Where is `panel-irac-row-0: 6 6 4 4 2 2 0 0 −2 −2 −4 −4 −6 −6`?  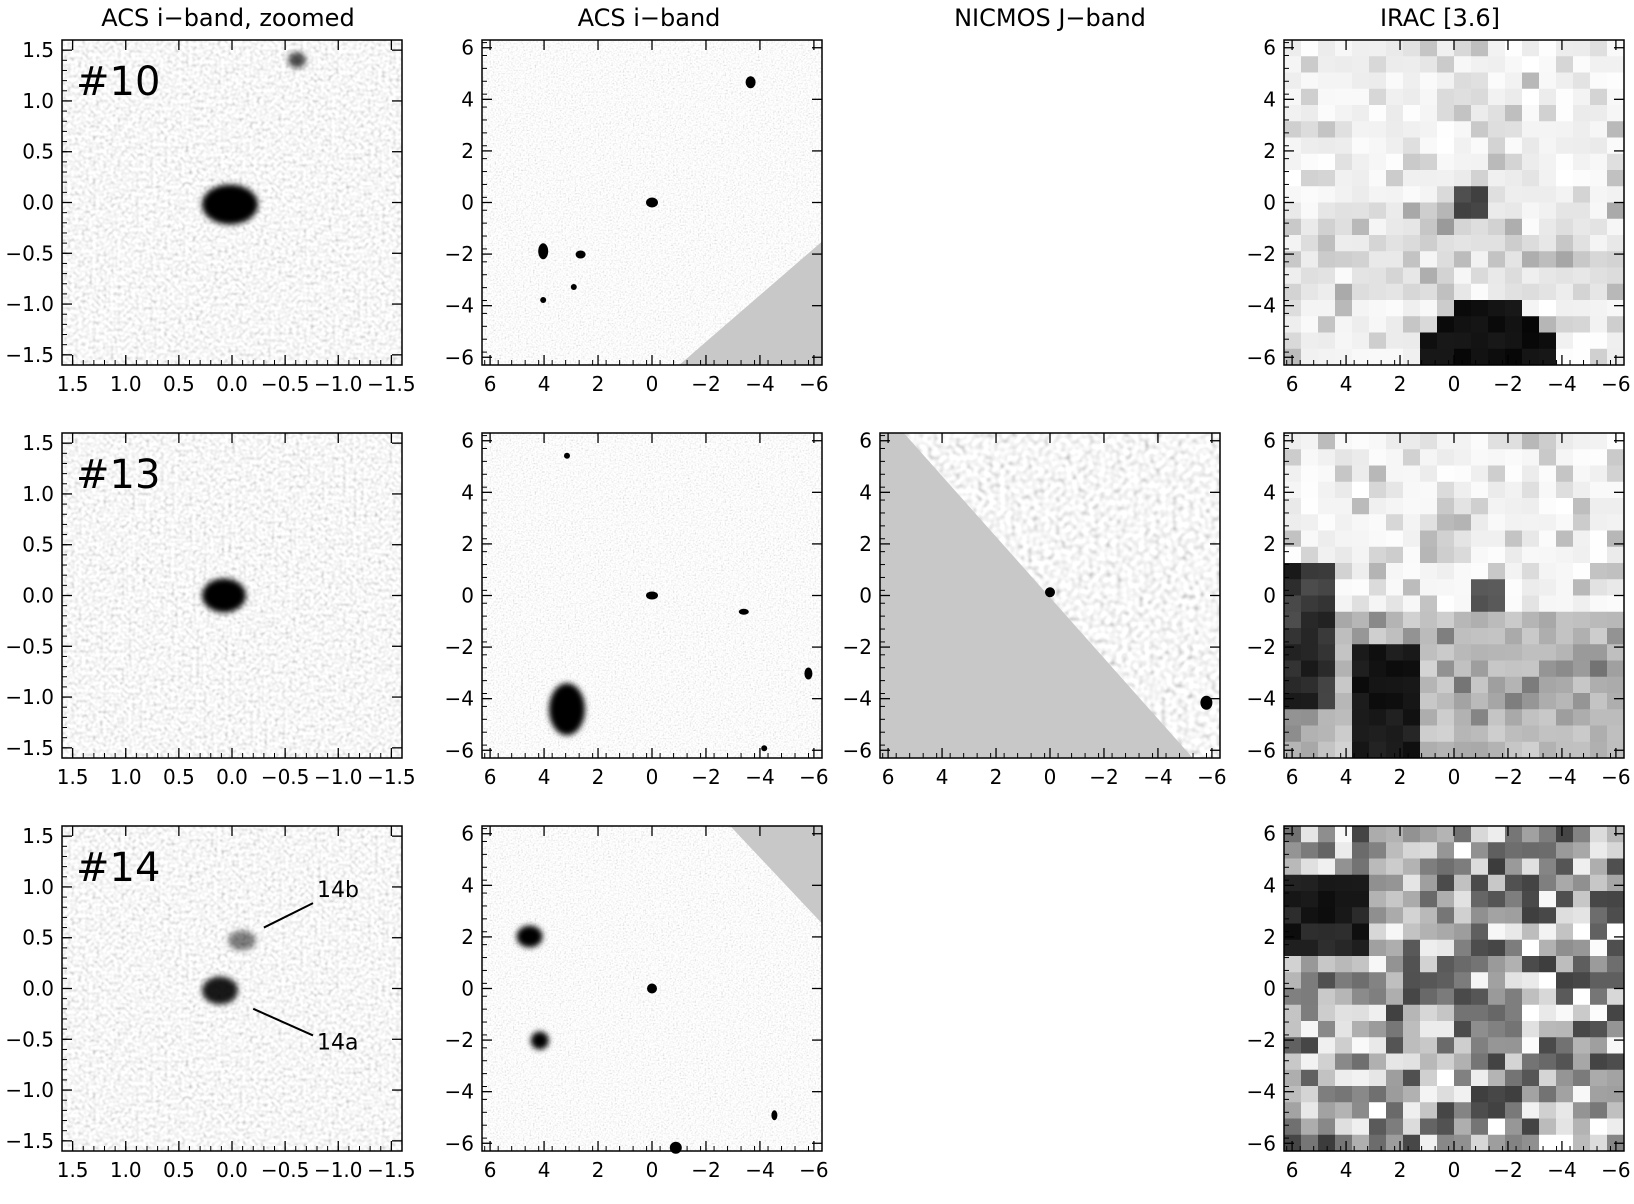 panel-irac-row-0: 6 6 4 4 2 2 0 0 −2 −2 −4 −4 −6 −6 is located at coordinates (1439, 216).